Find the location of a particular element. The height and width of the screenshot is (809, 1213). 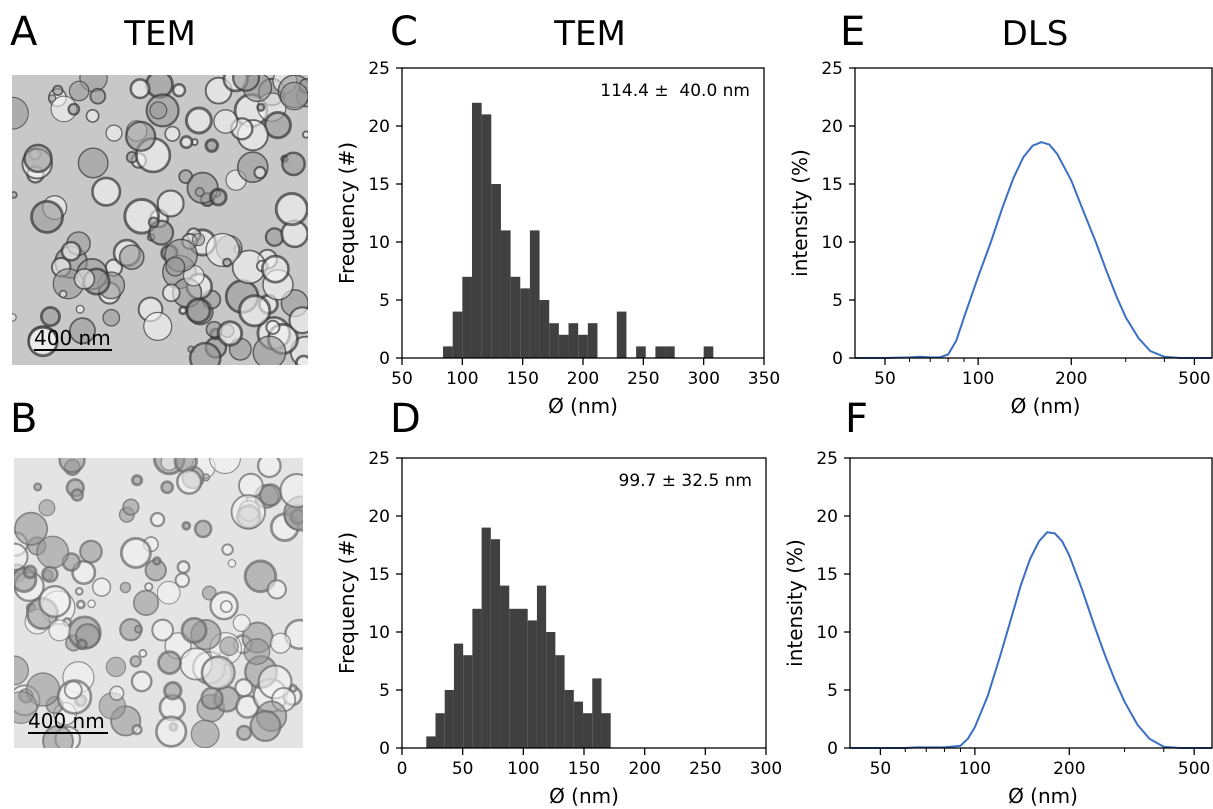

x-tick-label: 150 is located at coordinates (584, 769).